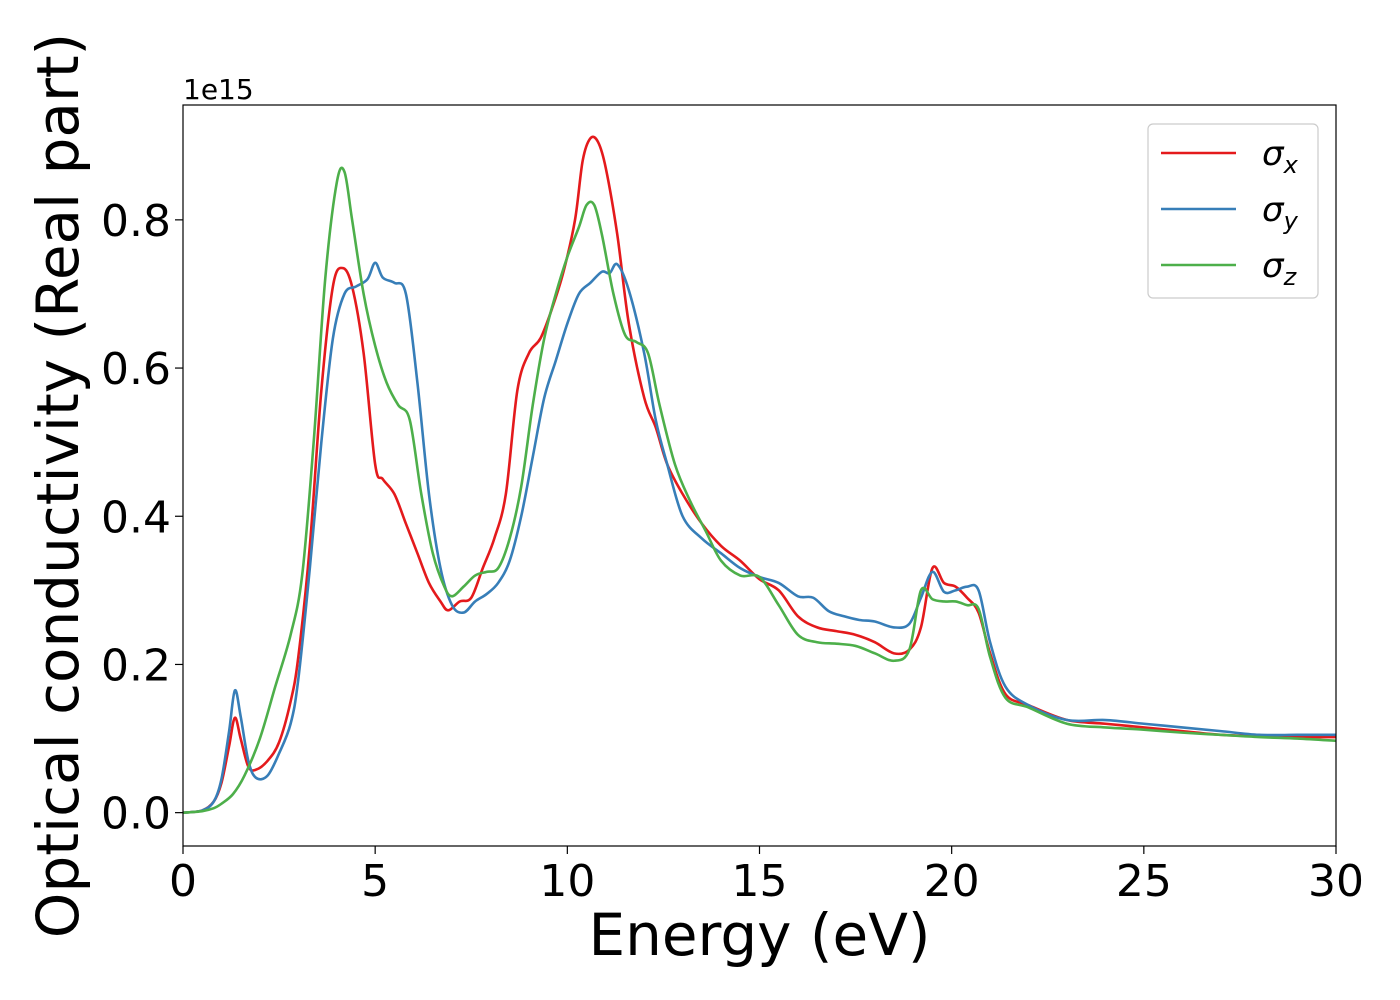 The width and height of the screenshot is (1400, 1000). Describe the element at coordinates (136, 369) in the screenshot. I see `y-tick-label: 0.6` at that location.